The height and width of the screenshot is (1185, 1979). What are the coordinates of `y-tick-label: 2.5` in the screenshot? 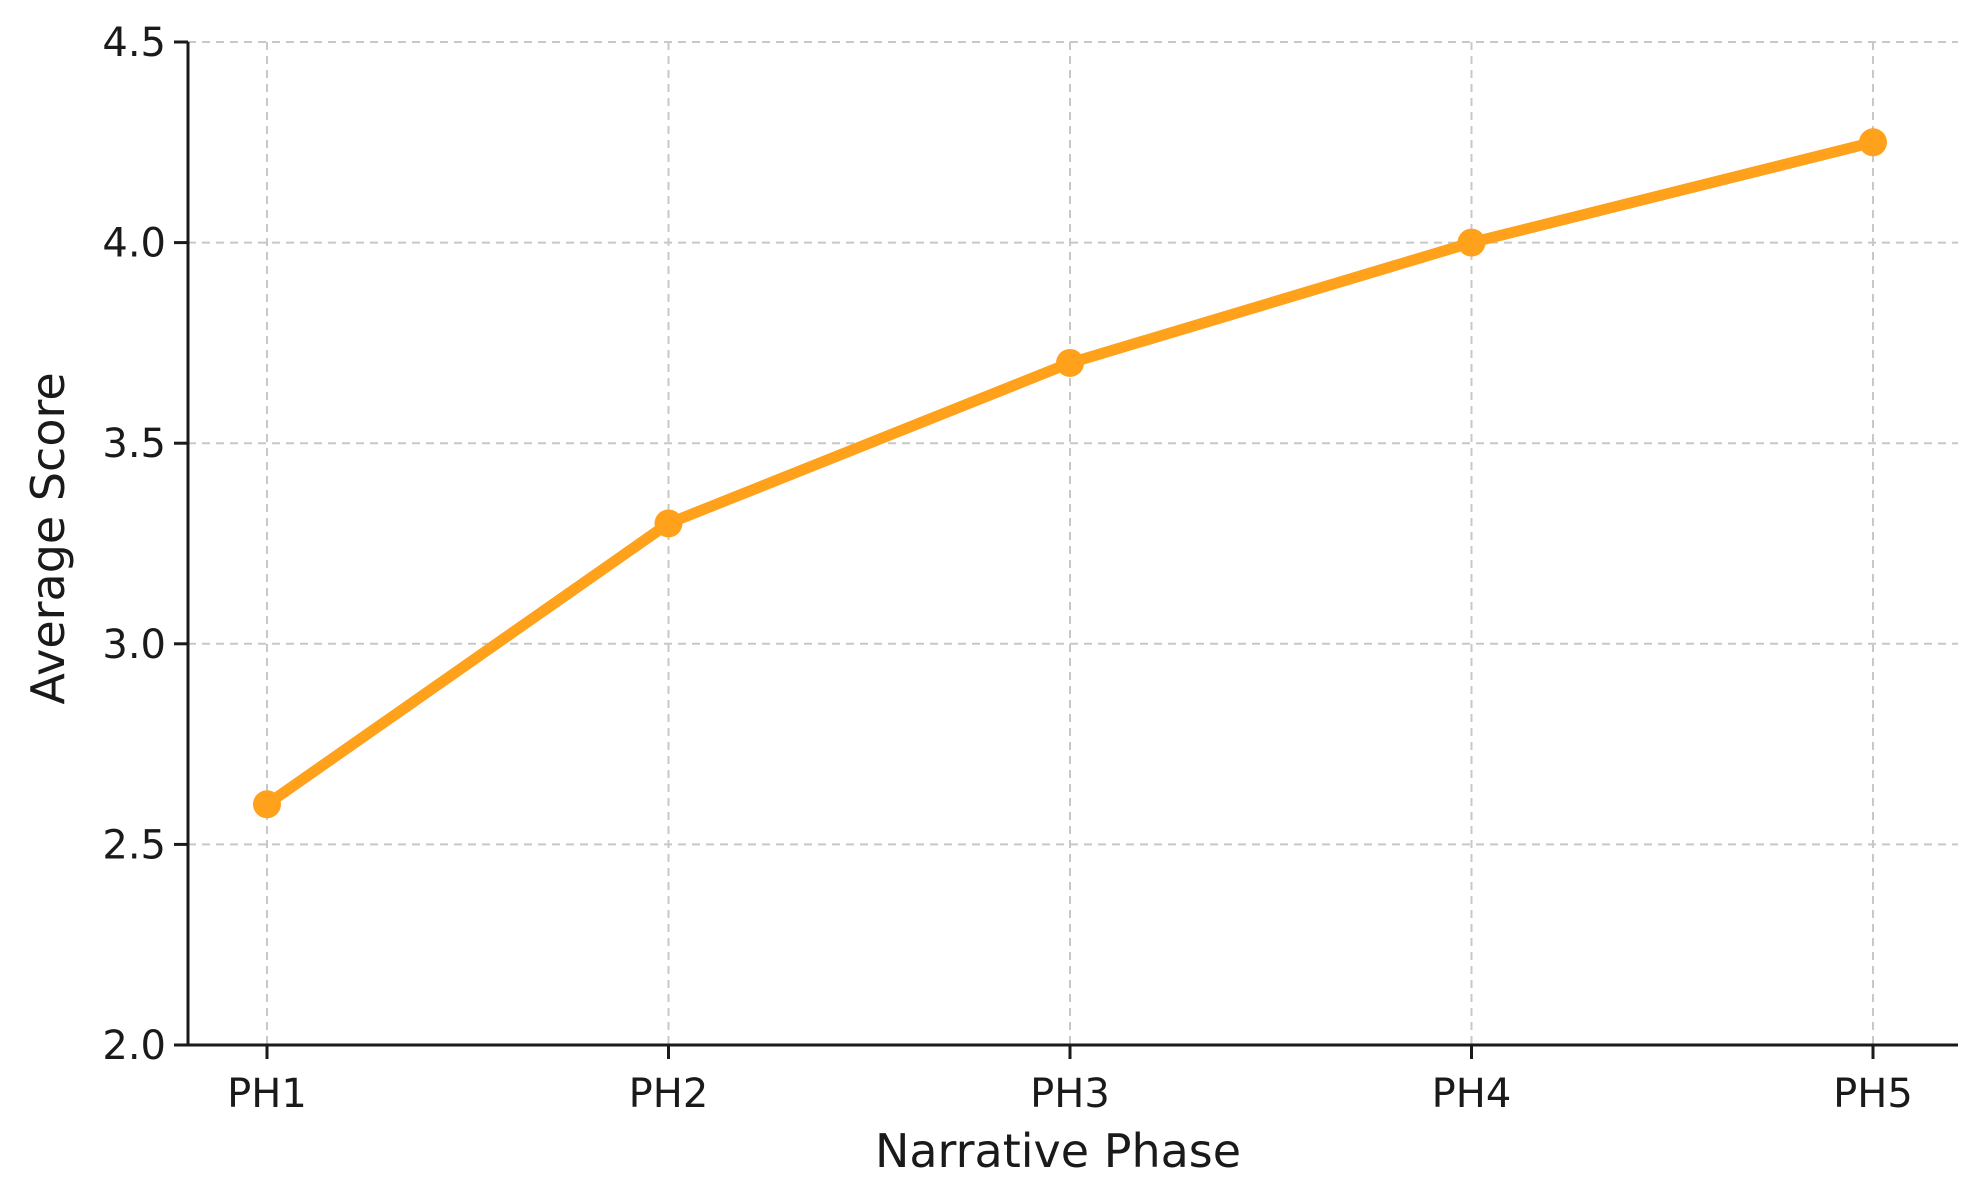 It's located at (134, 845).